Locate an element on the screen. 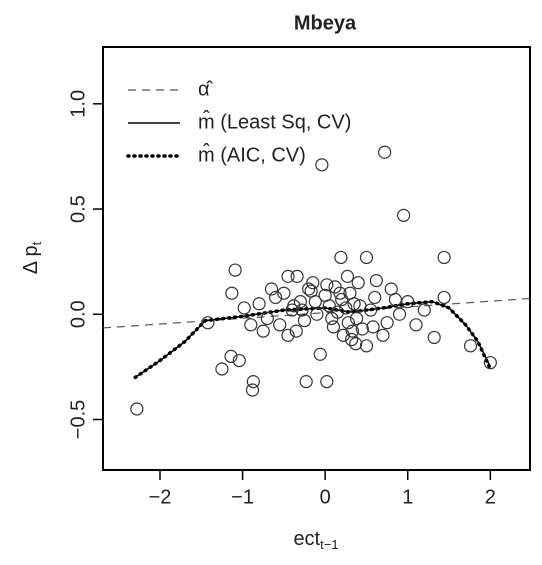  line-dashed is located at coordinates (316, 313).